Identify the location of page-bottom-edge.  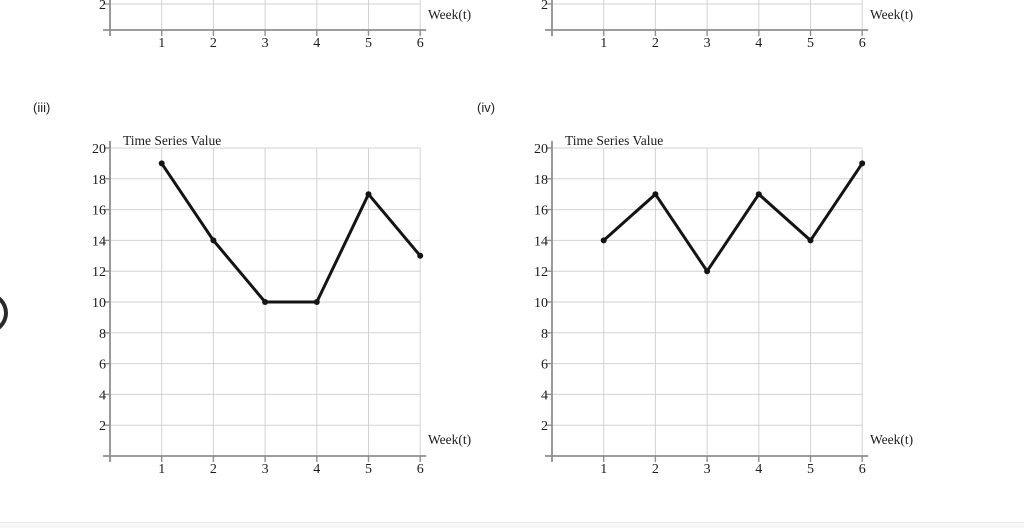
(512, 525).